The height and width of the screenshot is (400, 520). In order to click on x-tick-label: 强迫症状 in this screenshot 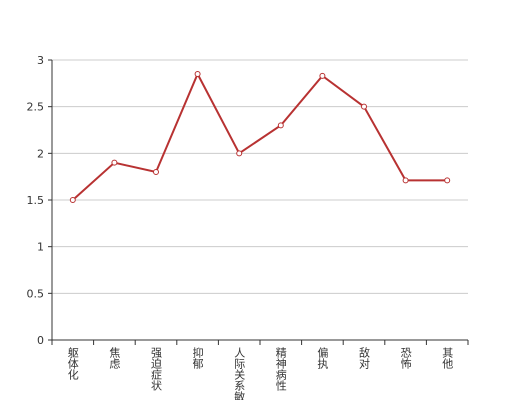, I will do `click(156, 369)`.